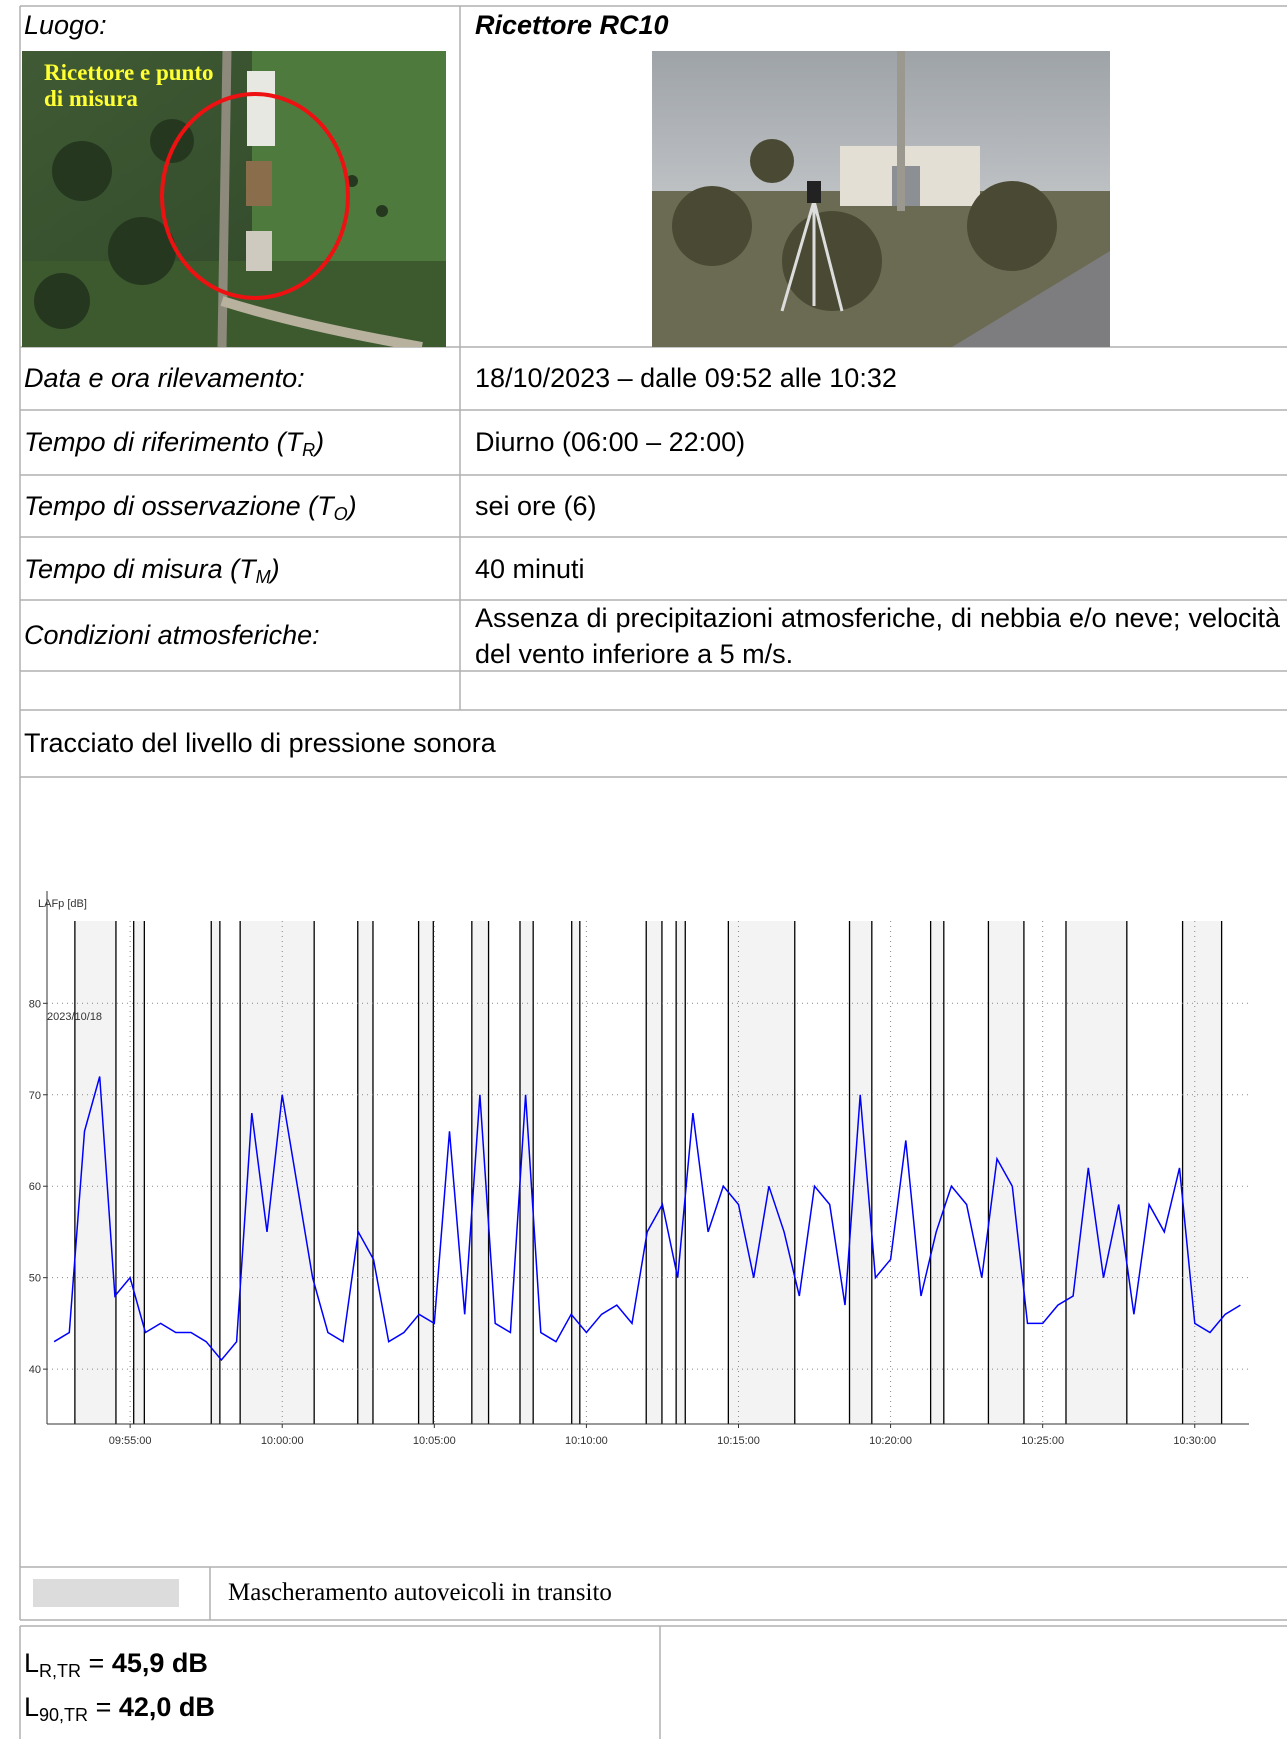 The width and height of the screenshot is (1287, 1739). I want to click on label-sub: O, so click(340, 514).